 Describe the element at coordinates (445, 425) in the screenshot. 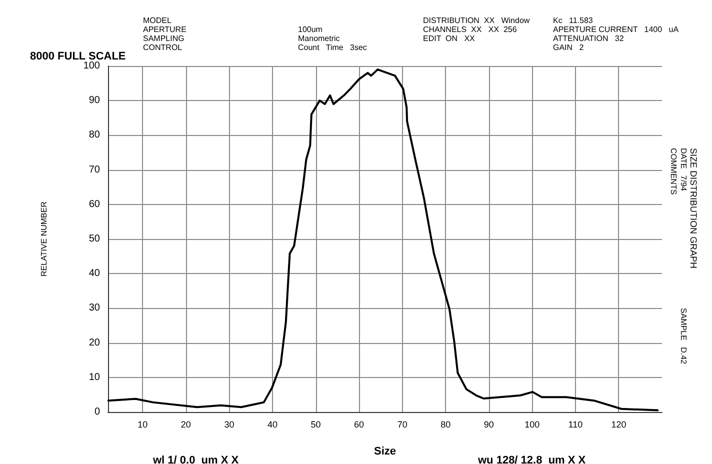

I see `x-tick-label: 80` at that location.